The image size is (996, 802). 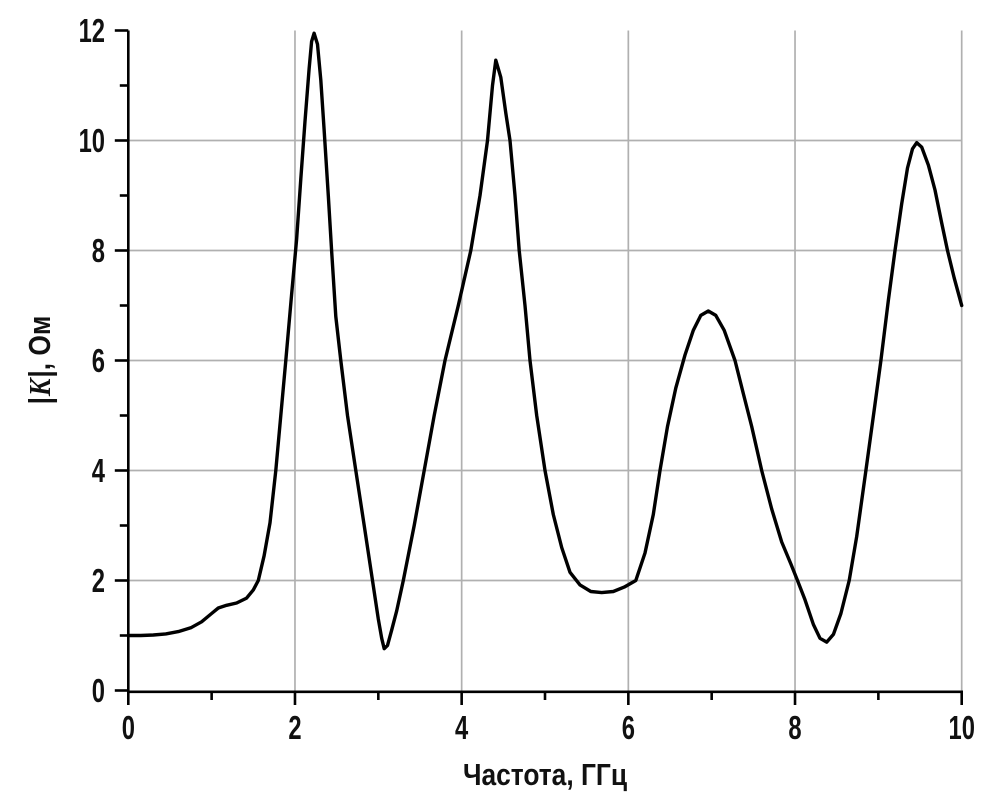 I want to click on x-tick-label-6: 6, so click(x=628, y=728).